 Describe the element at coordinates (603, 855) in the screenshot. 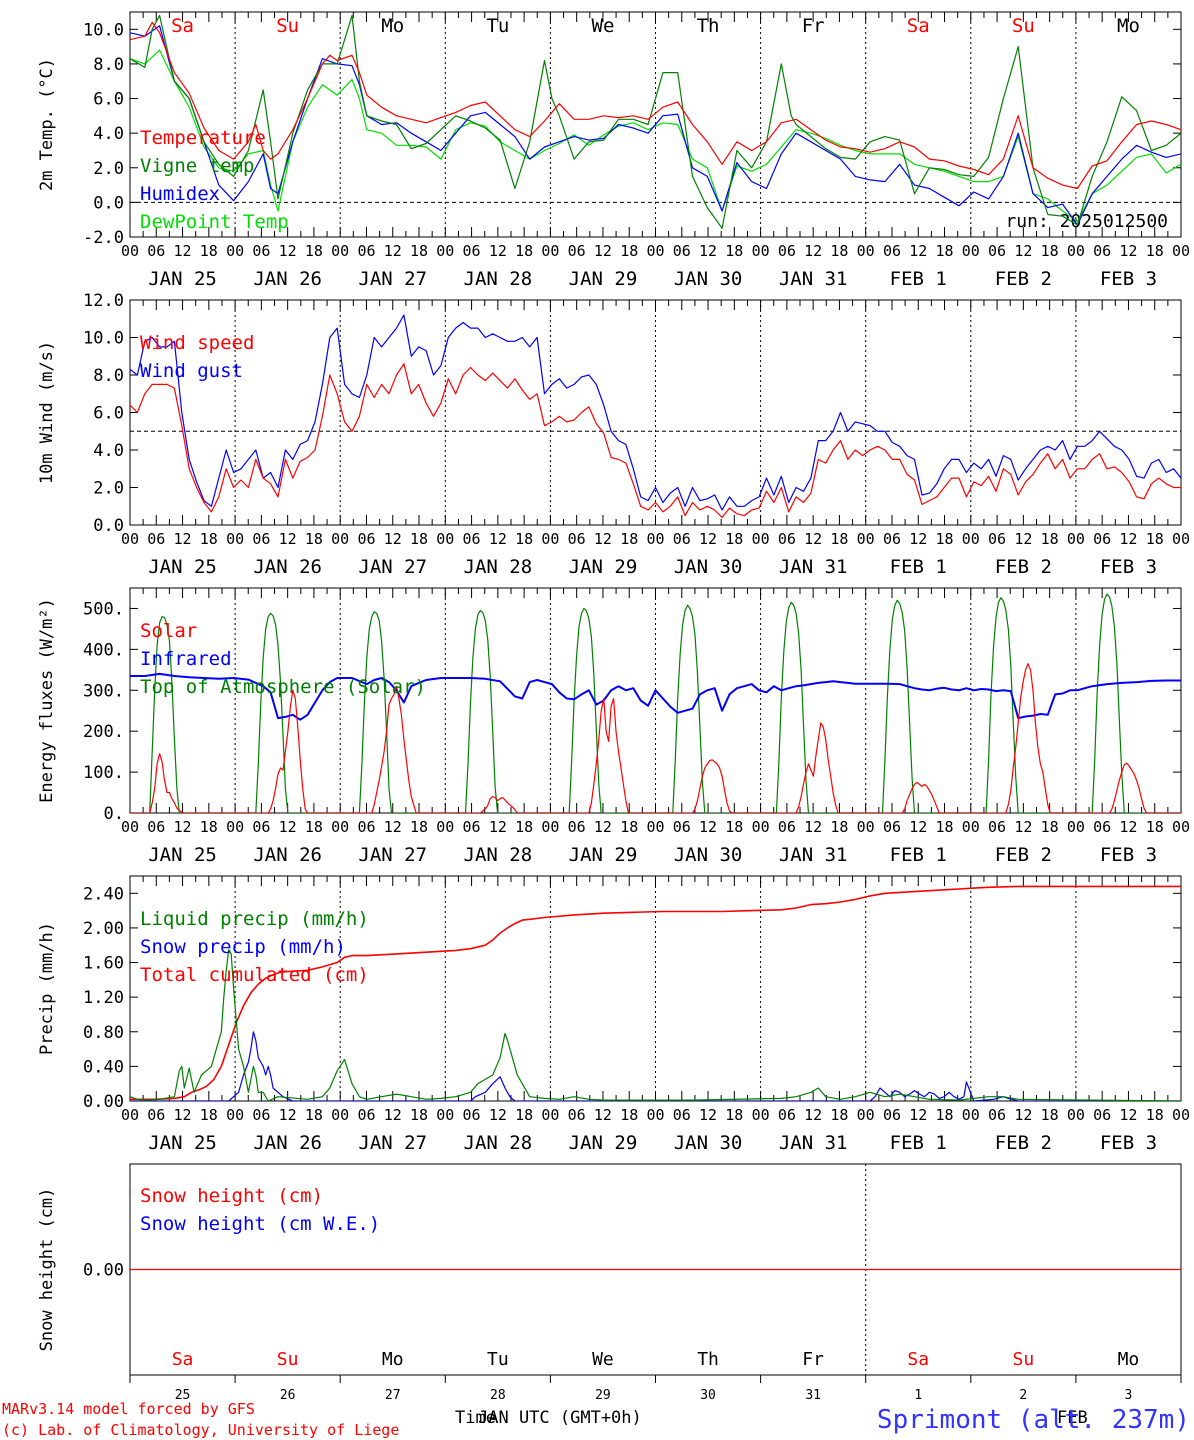

I see `date-label: JAN 29` at that location.